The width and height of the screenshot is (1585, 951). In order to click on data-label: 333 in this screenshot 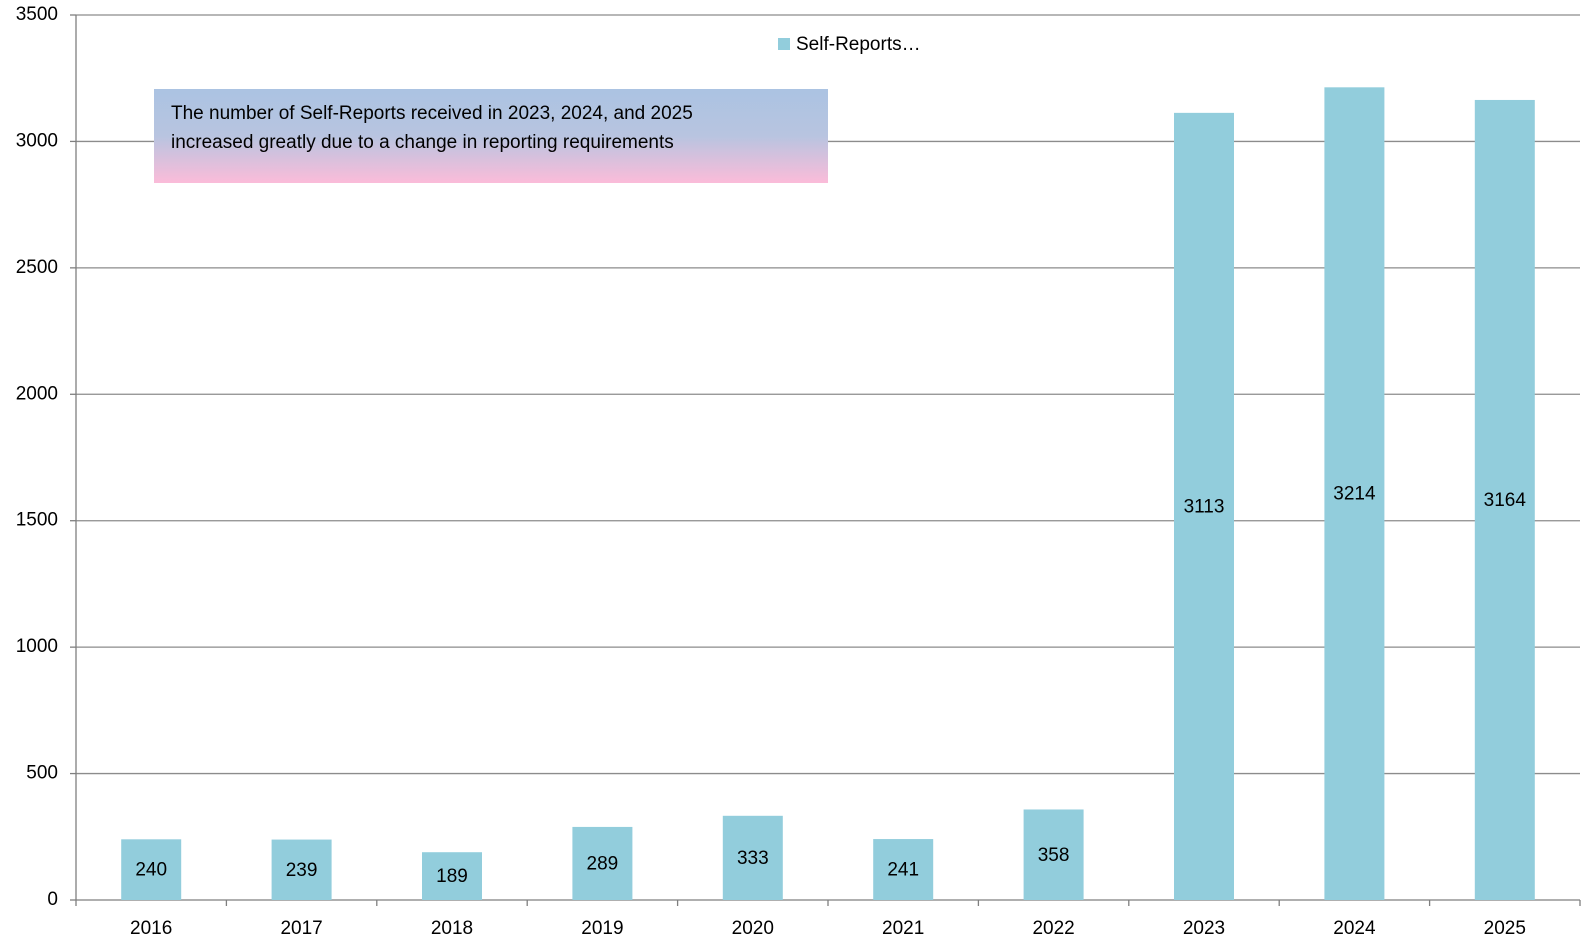, I will do `click(753, 858)`.